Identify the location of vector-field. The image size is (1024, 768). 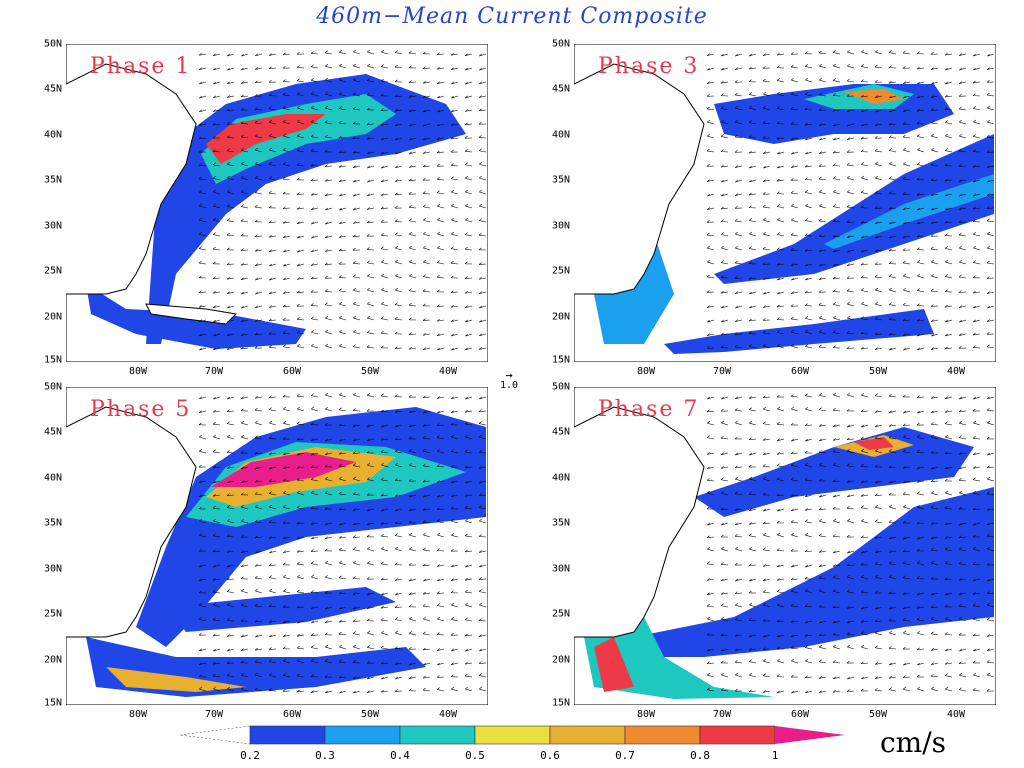
(850, 200).